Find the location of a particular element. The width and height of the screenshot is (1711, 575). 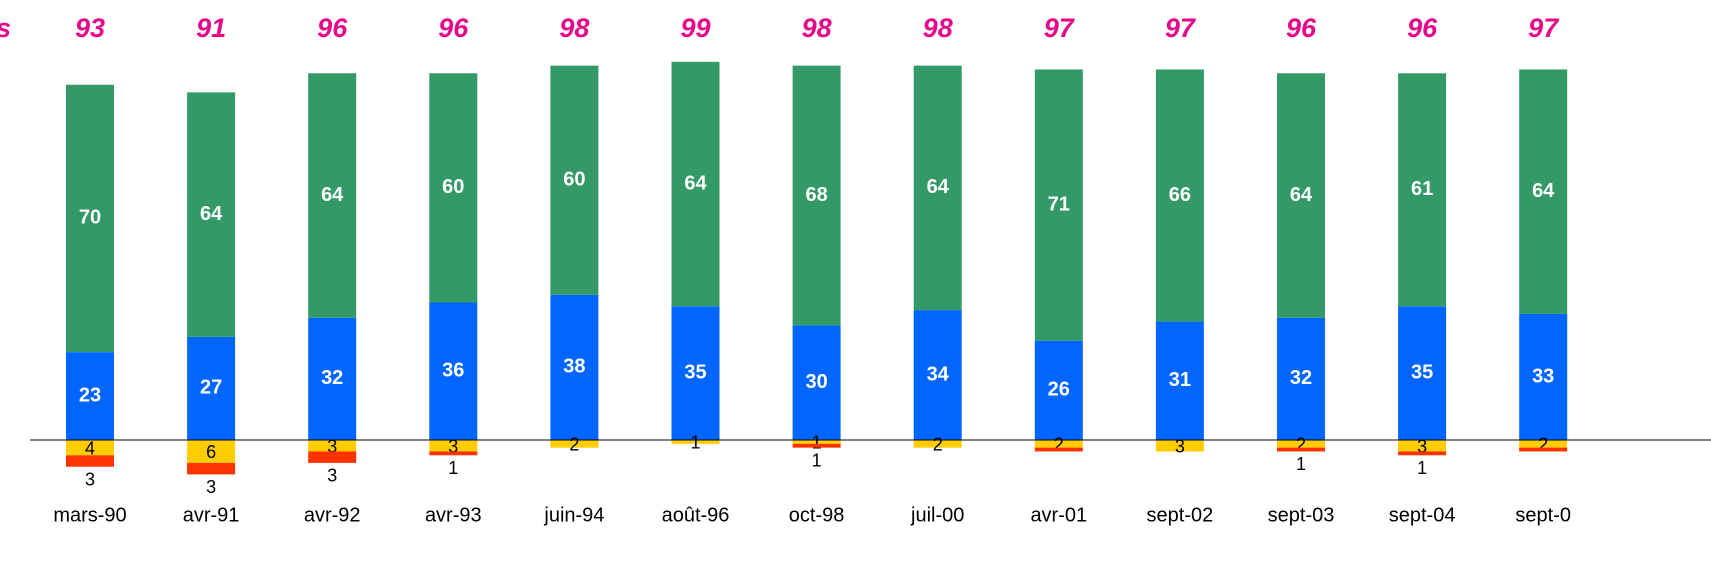

data-label: 66 is located at coordinates (1180, 195).